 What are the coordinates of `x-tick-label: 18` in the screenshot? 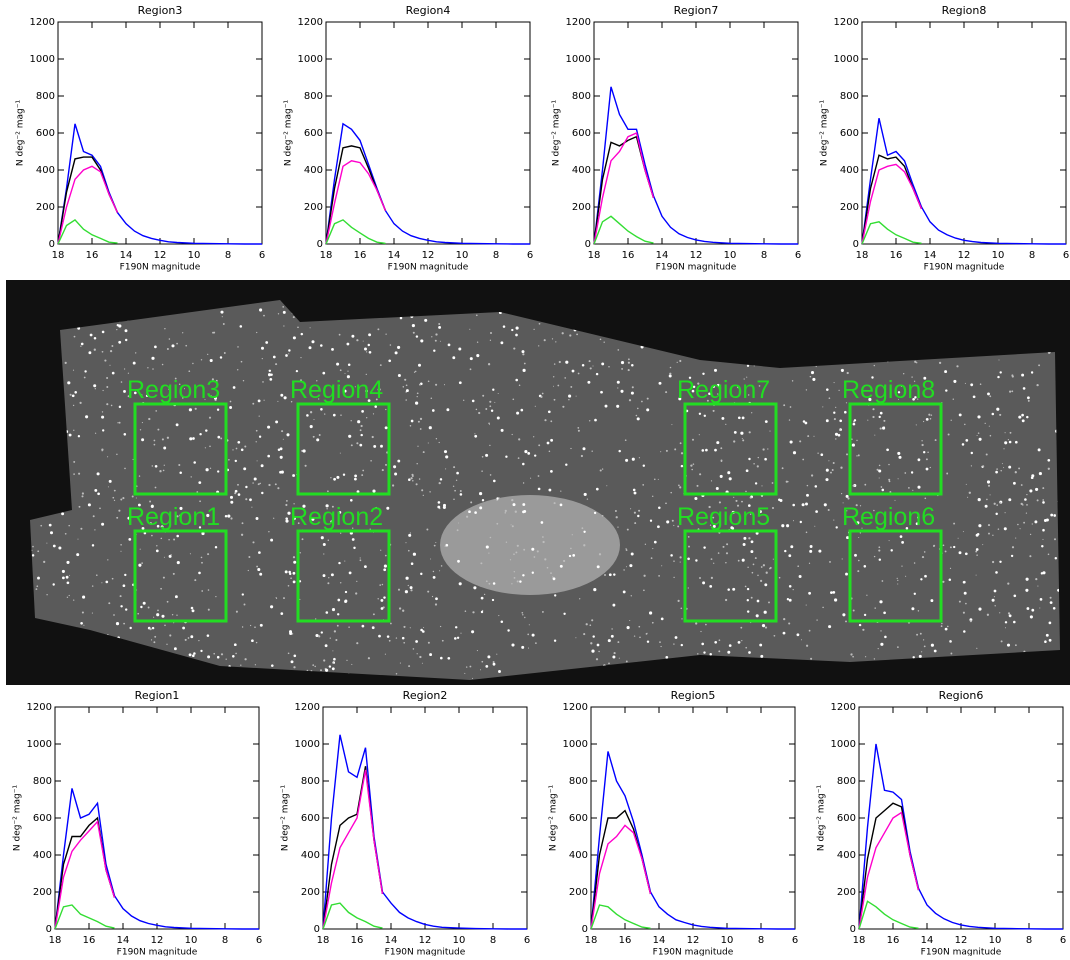 It's located at (323, 940).